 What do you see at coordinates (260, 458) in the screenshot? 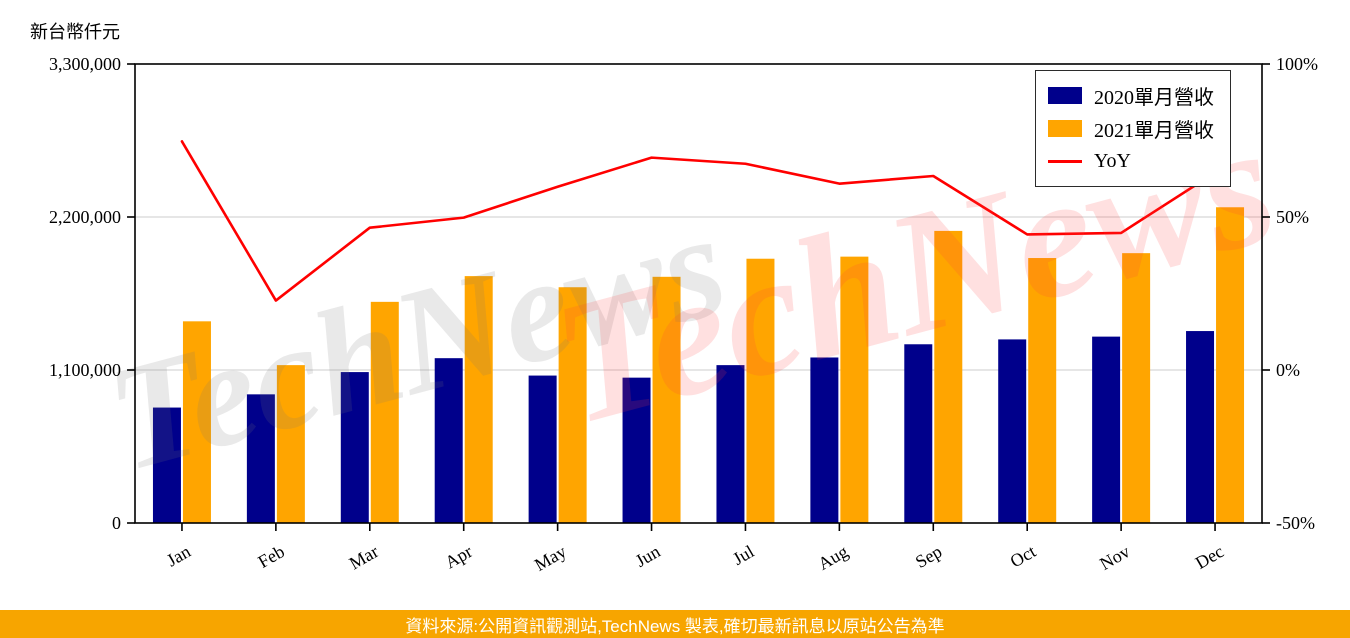
I see `bar-2020單月營收-Feb` at bounding box center [260, 458].